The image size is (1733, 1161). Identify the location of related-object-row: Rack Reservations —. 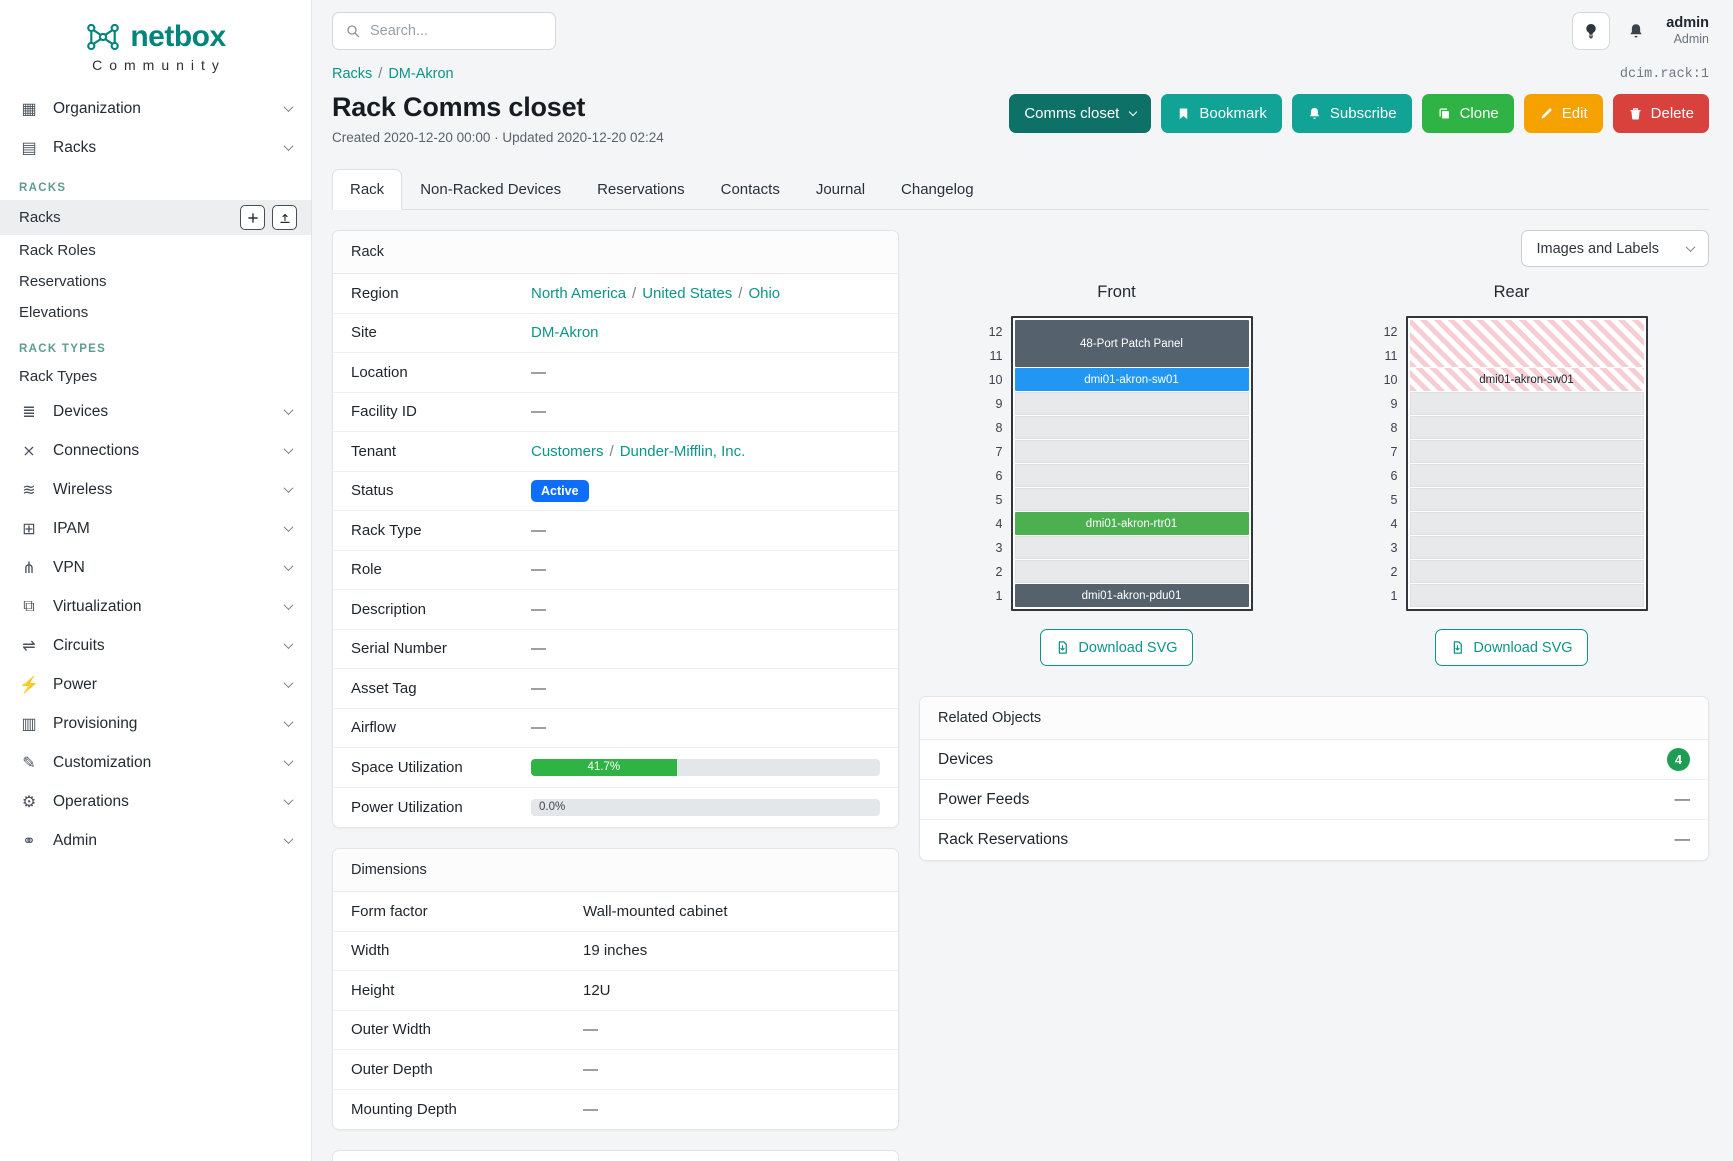
(1314, 840).